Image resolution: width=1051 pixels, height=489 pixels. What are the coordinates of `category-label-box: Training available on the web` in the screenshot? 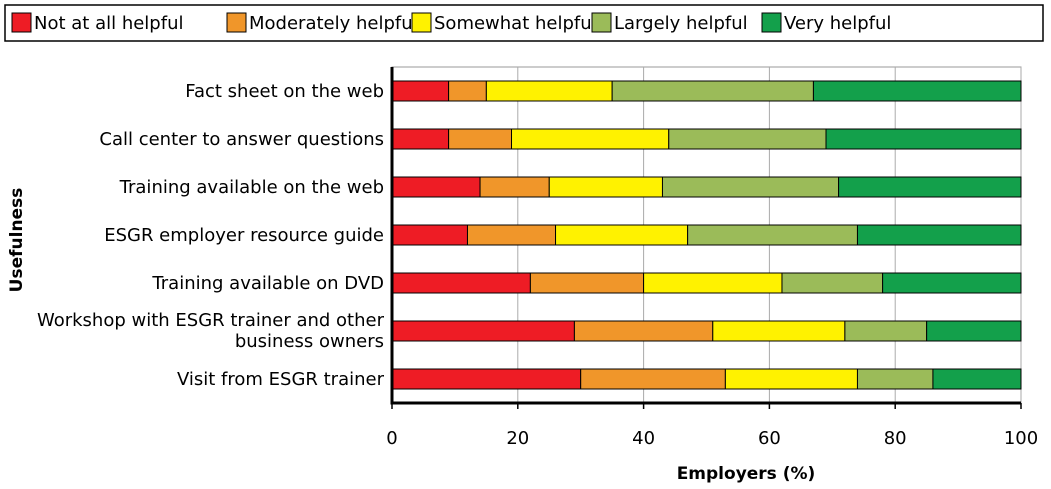 It's located at (251, 187).